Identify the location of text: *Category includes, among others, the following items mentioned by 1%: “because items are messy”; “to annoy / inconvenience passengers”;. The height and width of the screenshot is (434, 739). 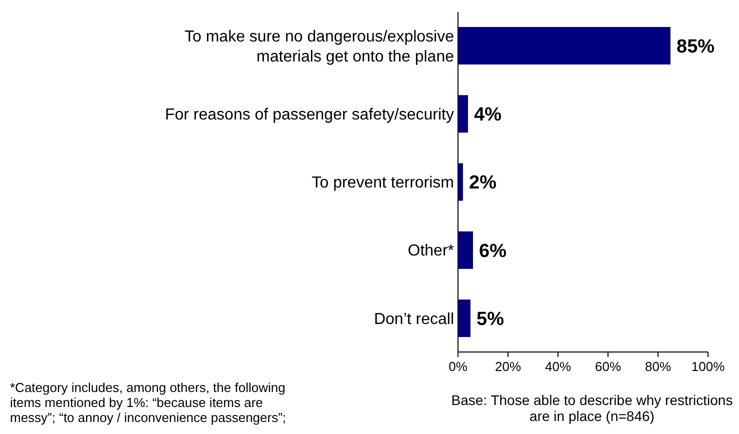
(148, 402).